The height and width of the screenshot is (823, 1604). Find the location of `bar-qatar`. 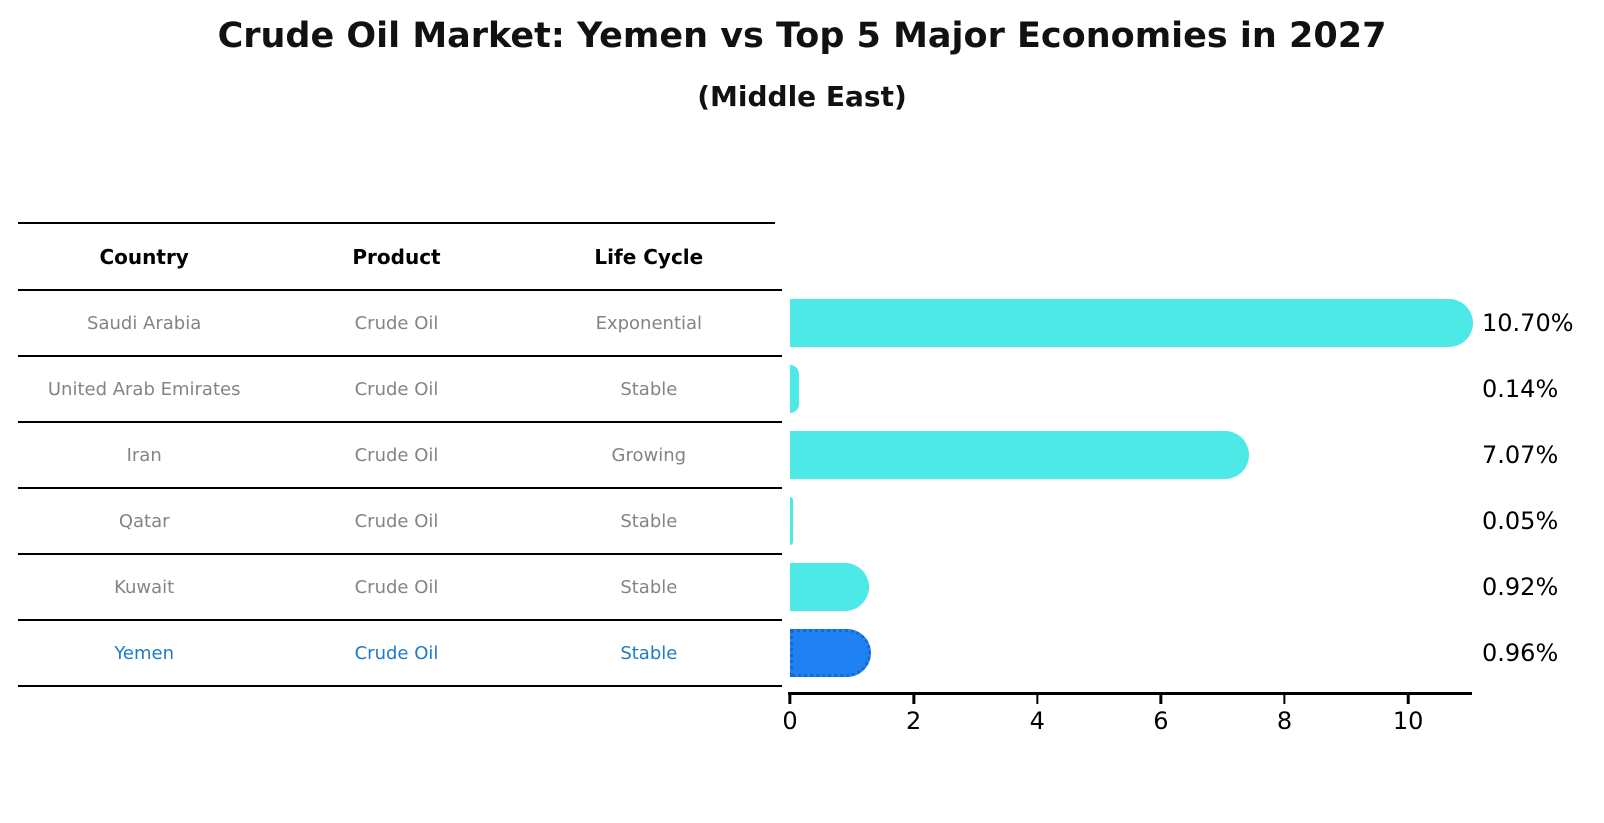

bar-qatar is located at coordinates (792, 521).